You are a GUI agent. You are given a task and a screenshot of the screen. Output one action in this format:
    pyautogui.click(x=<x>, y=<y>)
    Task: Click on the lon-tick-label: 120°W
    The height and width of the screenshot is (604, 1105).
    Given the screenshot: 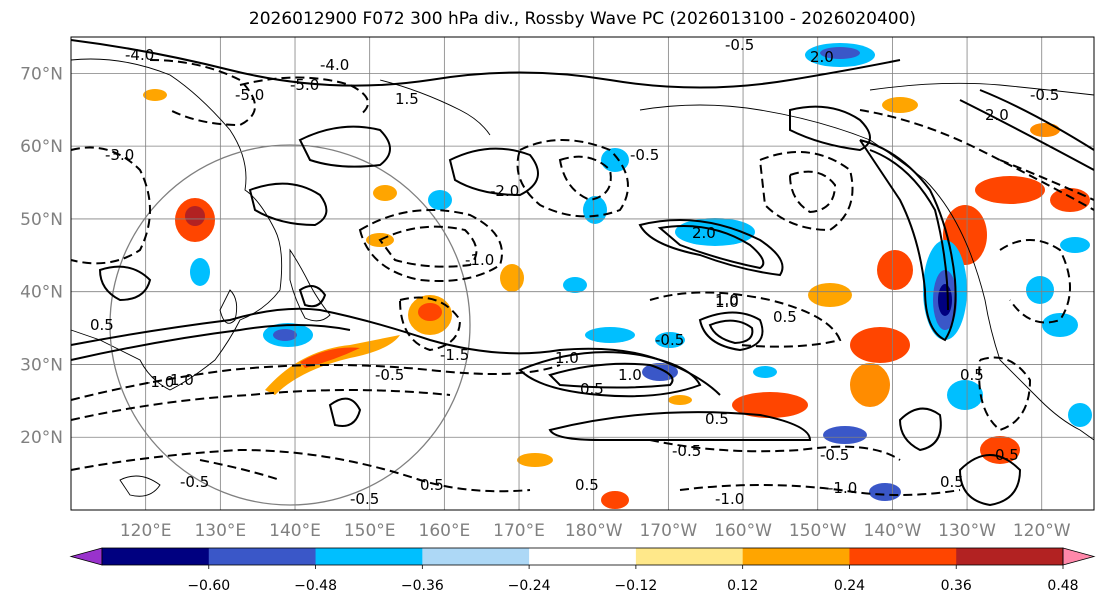 What is the action you would take?
    pyautogui.click(x=1042, y=531)
    